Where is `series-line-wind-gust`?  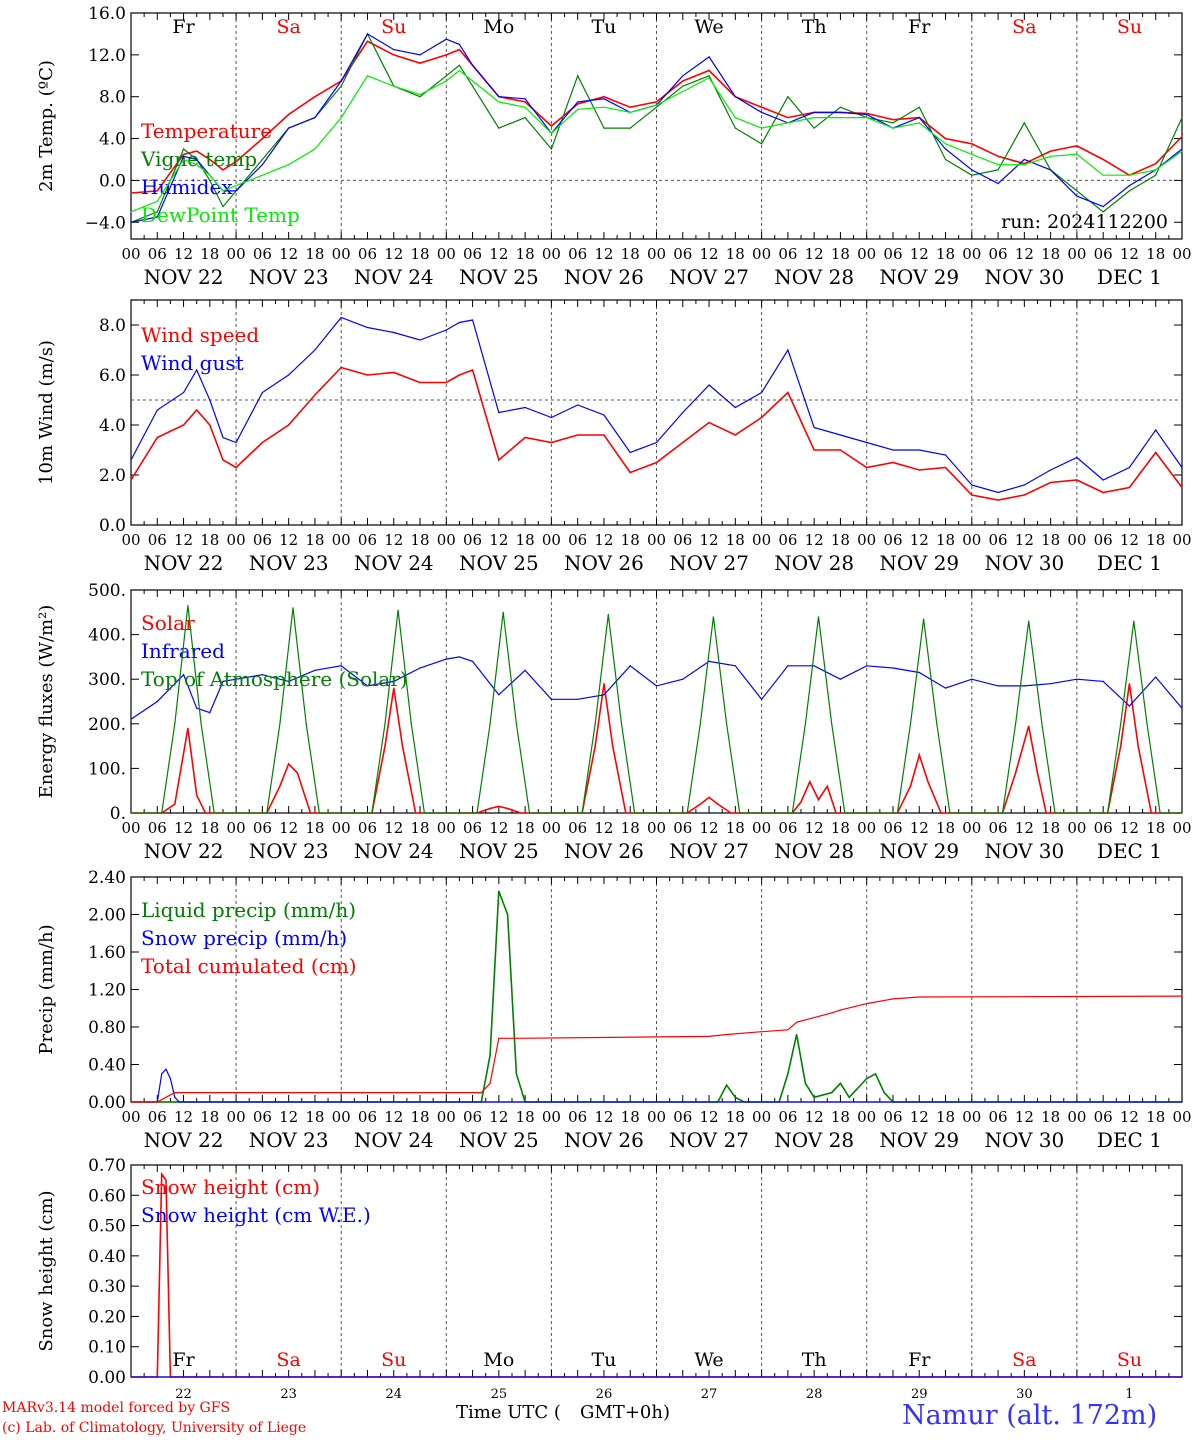
series-line-wind-gust is located at coordinates (656, 405).